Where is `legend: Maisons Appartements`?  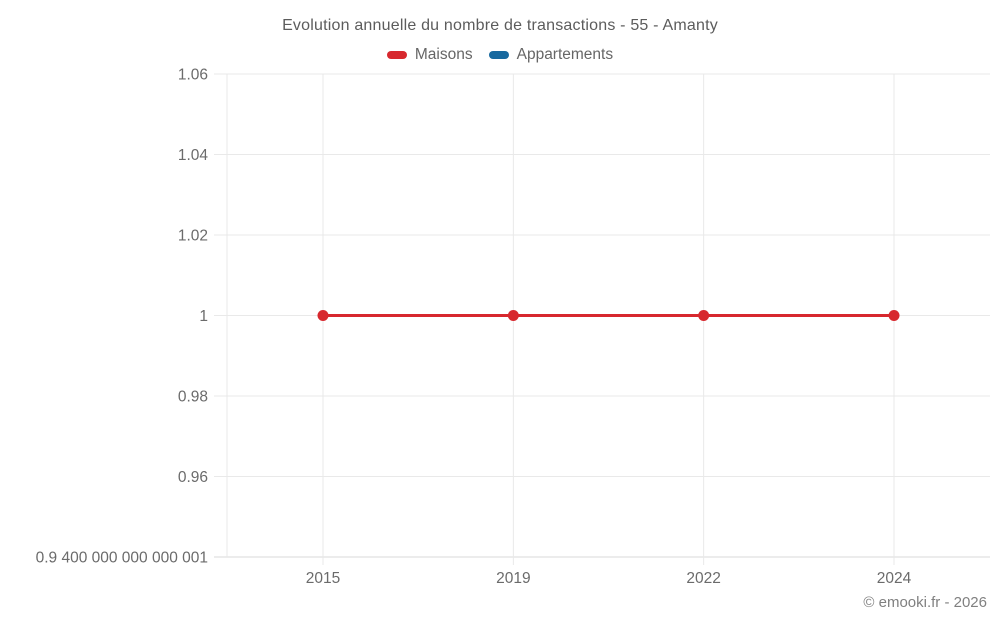
legend: Maisons Appartements is located at coordinates (500, 55).